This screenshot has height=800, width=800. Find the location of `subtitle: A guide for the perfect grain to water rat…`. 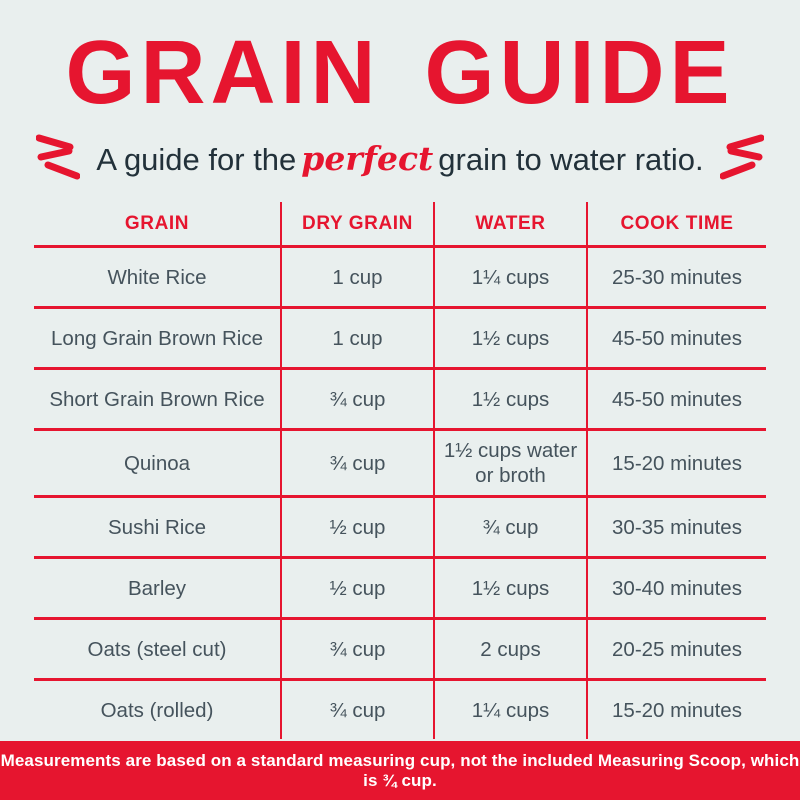

subtitle: A guide for the perfect grain to water rat… is located at coordinates (400, 158).